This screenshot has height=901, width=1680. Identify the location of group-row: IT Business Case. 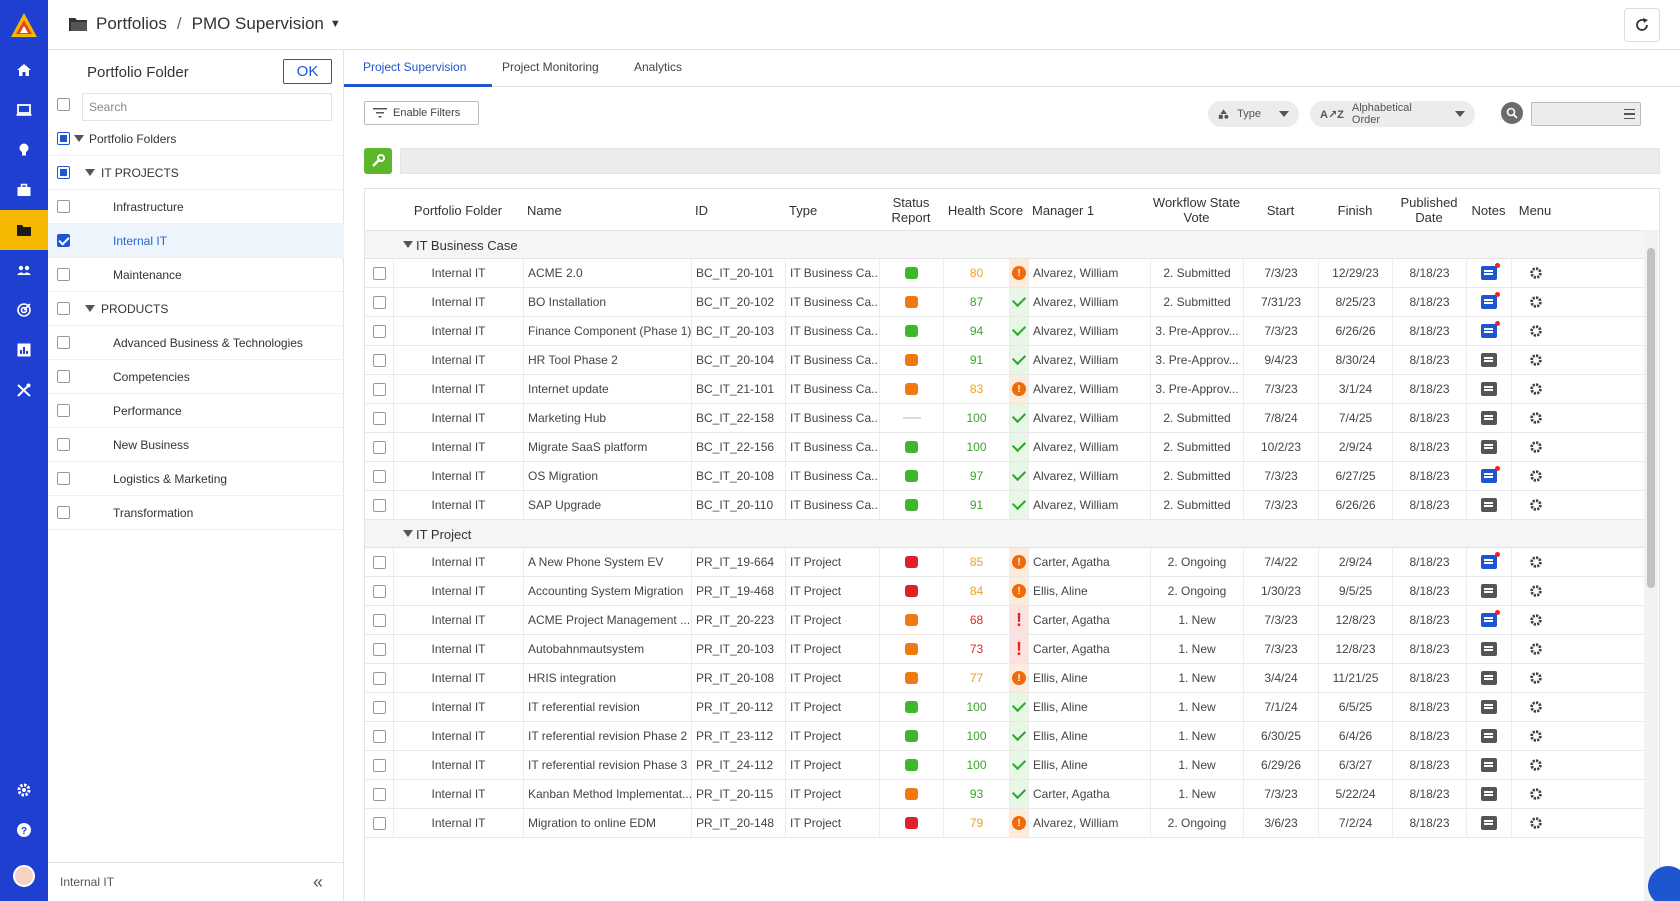
(1005, 245).